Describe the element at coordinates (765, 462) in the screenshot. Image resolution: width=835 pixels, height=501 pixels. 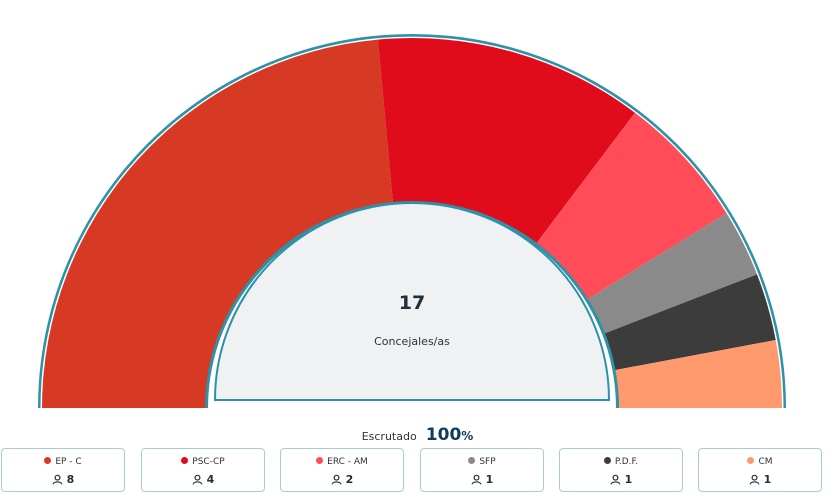
I see `legend-party-name: CM` at that location.